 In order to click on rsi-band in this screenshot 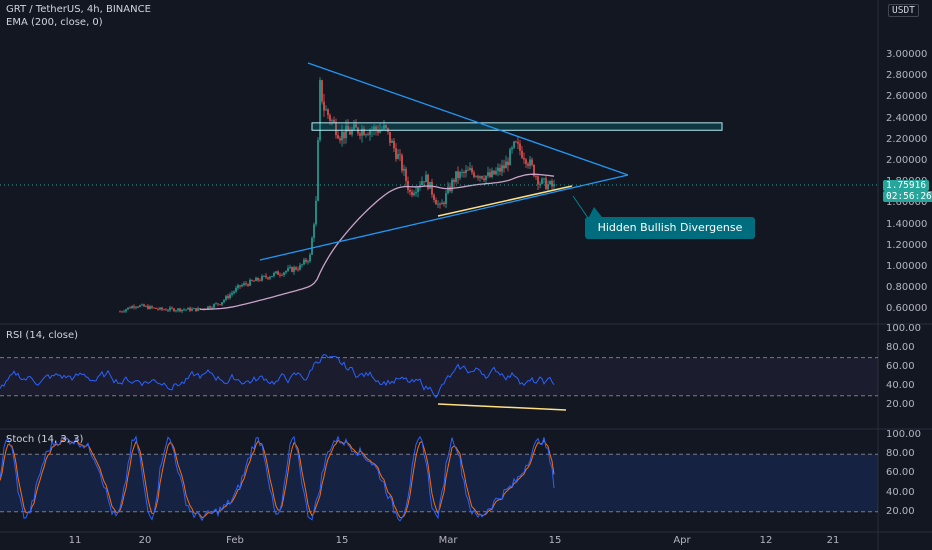, I will do `click(439, 376)`.